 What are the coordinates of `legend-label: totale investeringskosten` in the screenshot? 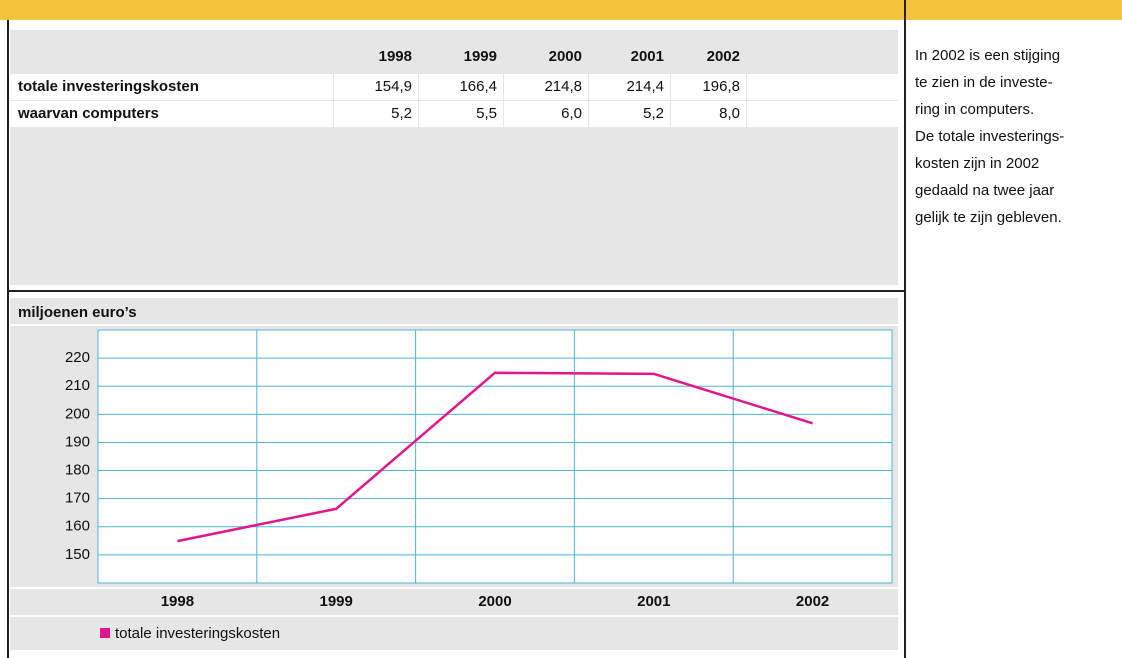 It's located at (197, 633).